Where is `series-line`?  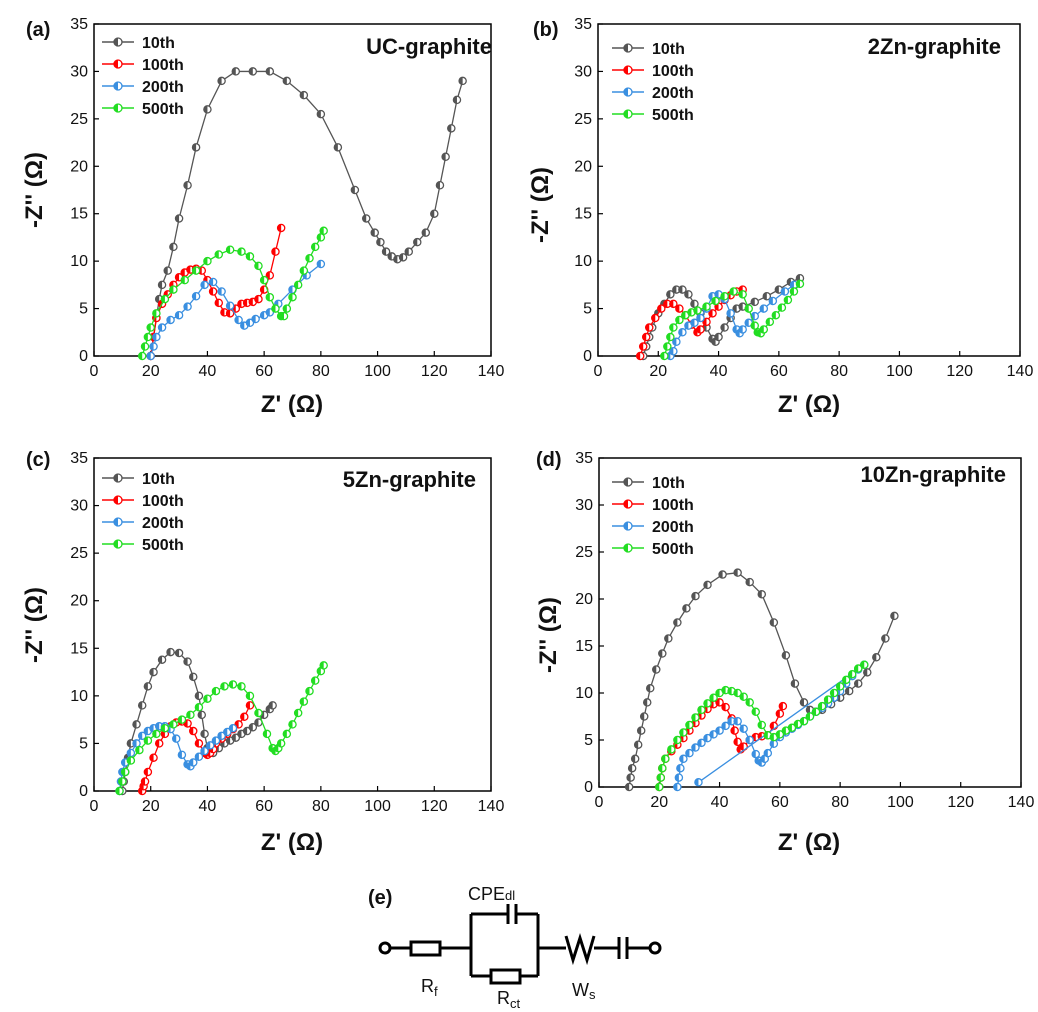 series-line is located at coordinates (196, 748).